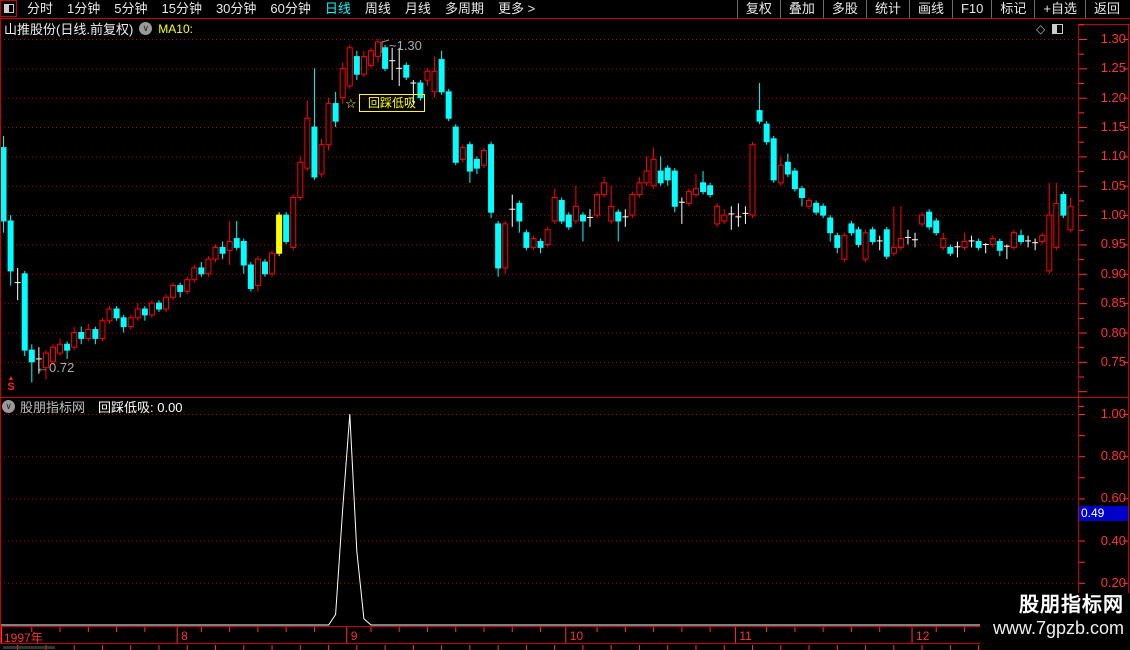 The width and height of the screenshot is (1130, 650). Describe the element at coordinates (1103, 513) in the screenshot. I see `indicator-cursor-badge: 0.49` at that location.